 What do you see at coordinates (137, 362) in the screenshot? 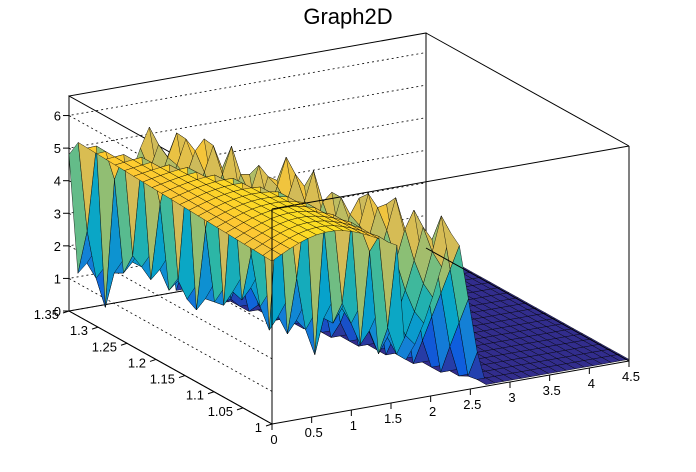
I see `y-tick-label: 1.2` at bounding box center [137, 362].